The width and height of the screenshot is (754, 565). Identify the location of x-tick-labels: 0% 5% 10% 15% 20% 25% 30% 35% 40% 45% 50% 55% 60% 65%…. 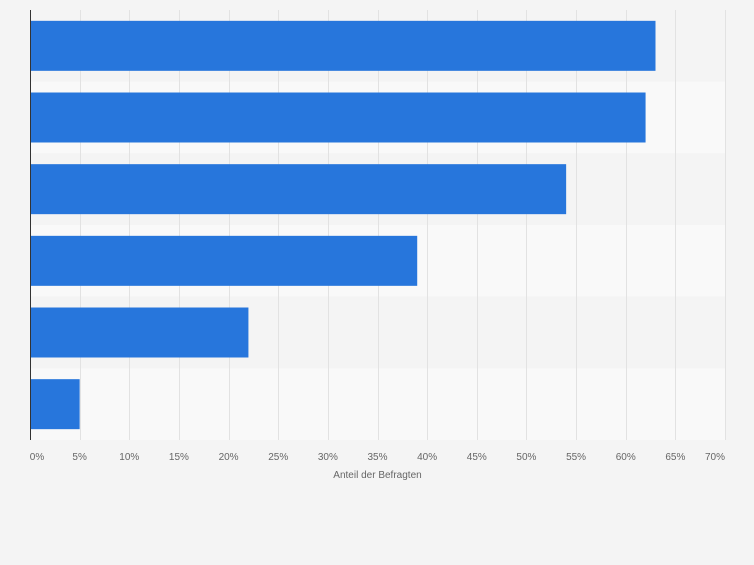
(377, 457).